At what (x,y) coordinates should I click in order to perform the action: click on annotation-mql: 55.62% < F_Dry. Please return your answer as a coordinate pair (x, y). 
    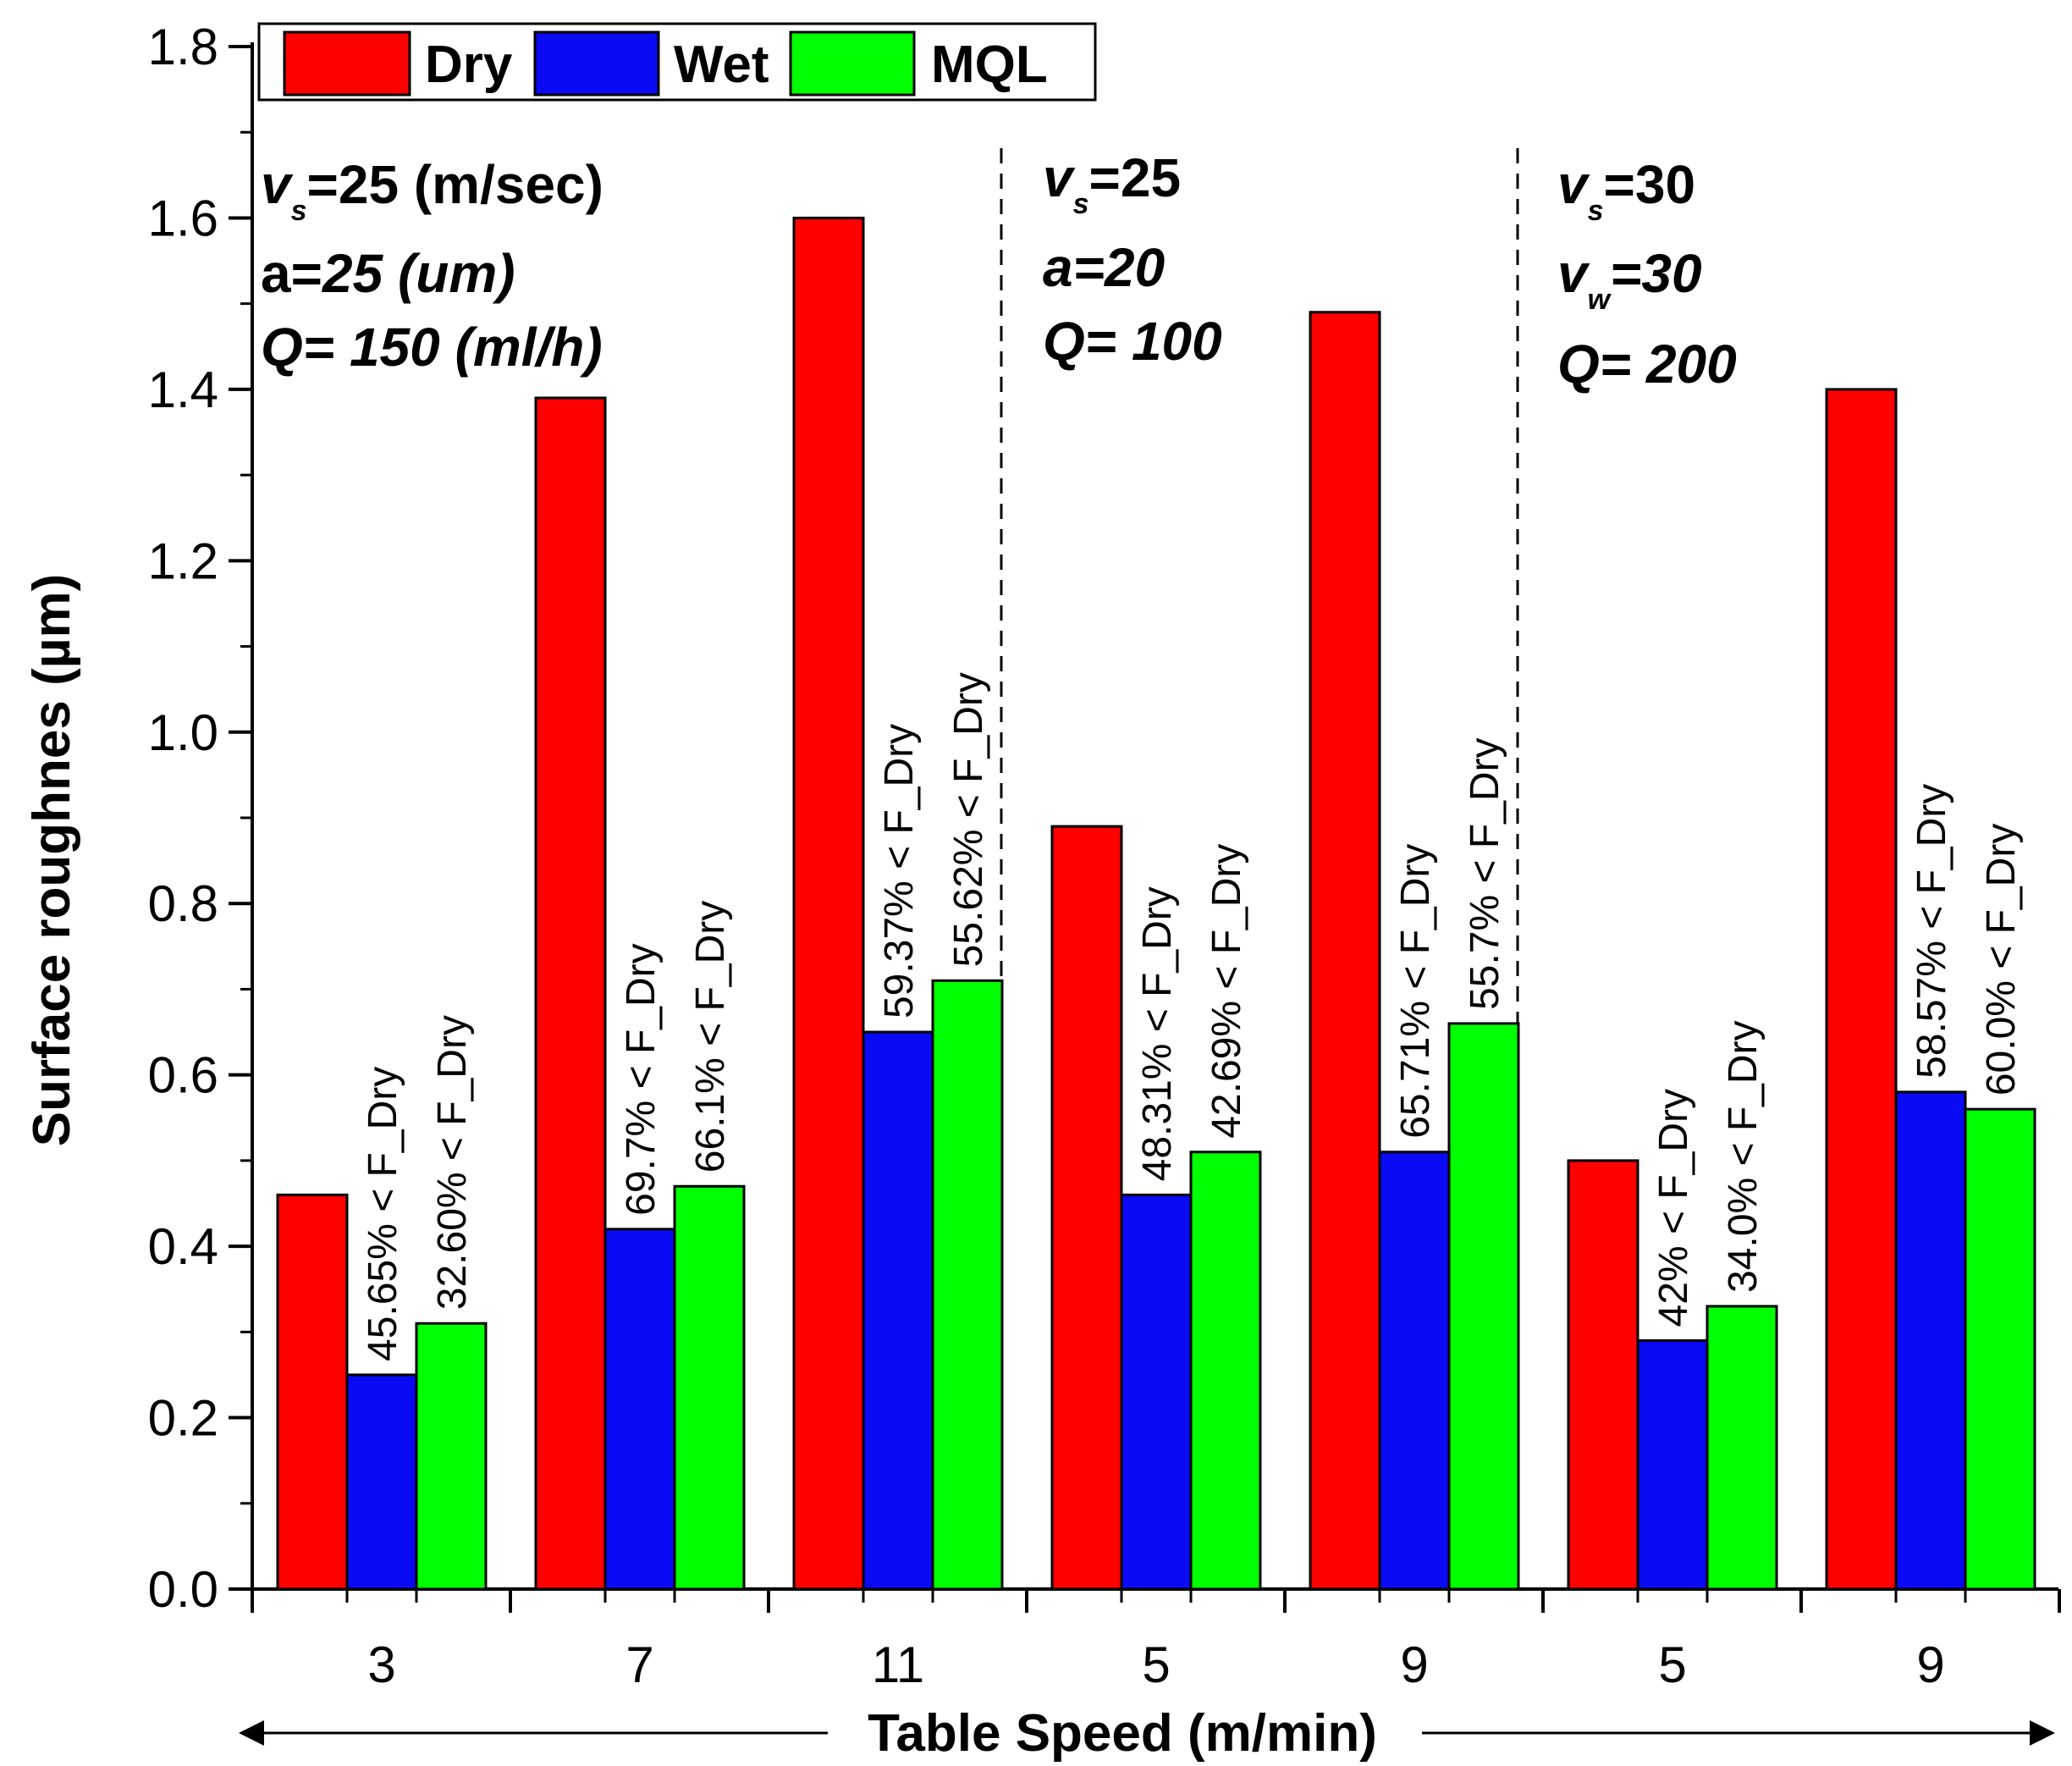
    Looking at the image, I should click on (968, 819).